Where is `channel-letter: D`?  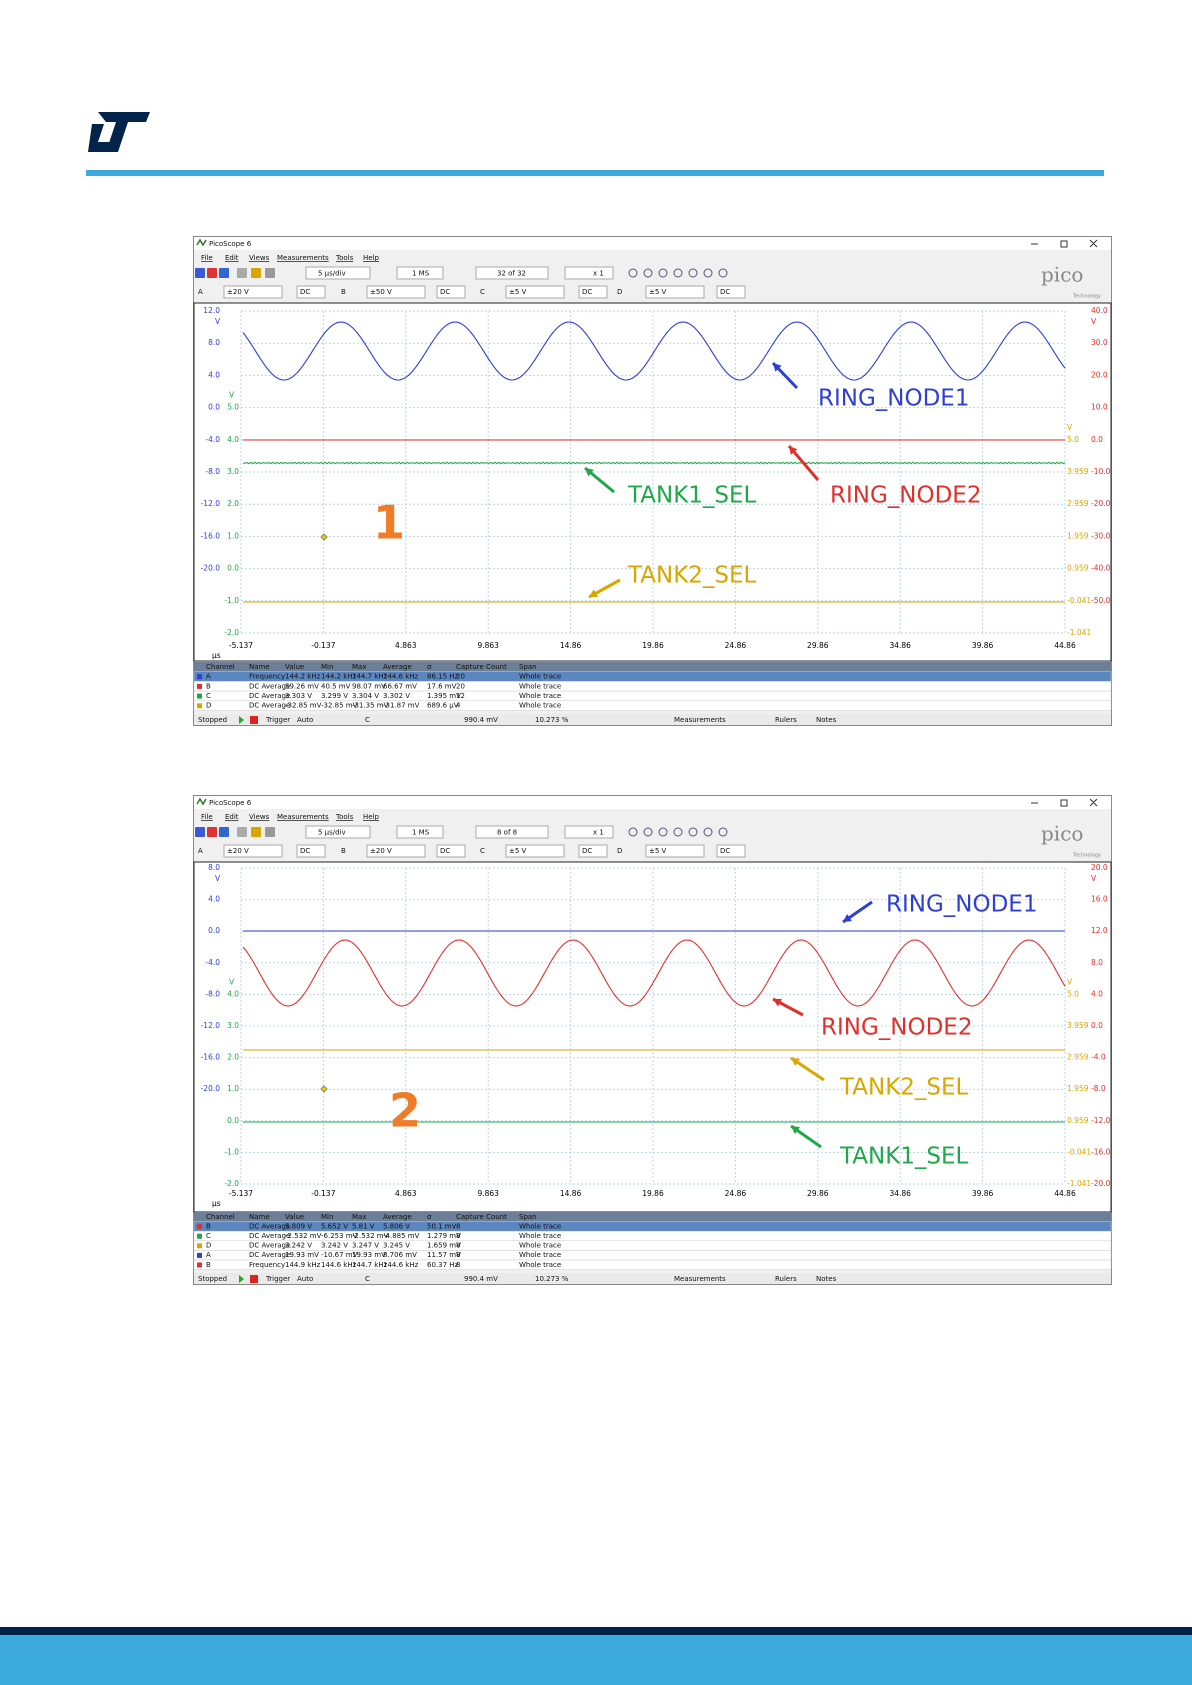 channel-letter: D is located at coordinates (619, 851).